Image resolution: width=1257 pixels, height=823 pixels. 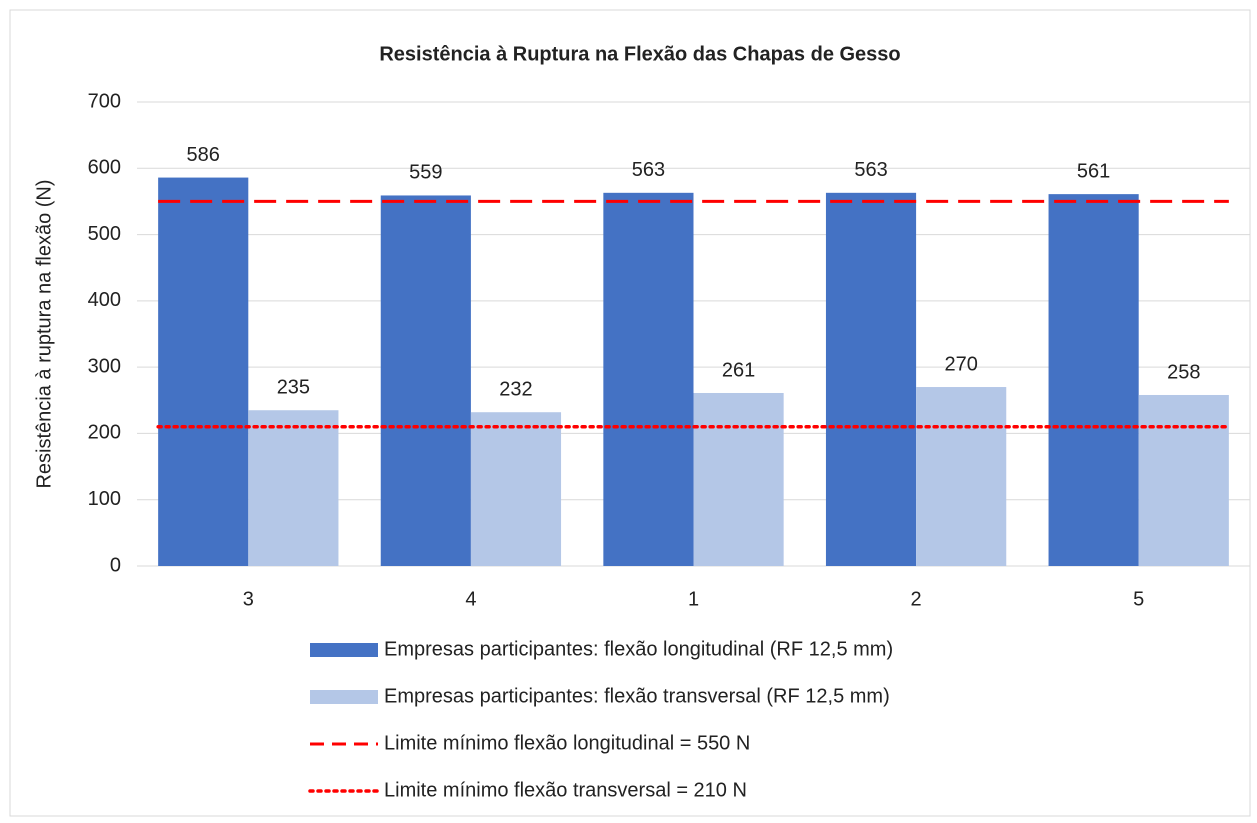 What do you see at coordinates (44, 333) in the screenshot?
I see `y-axis-label: Resistência à ruptura na flexão (N)` at bounding box center [44, 333].